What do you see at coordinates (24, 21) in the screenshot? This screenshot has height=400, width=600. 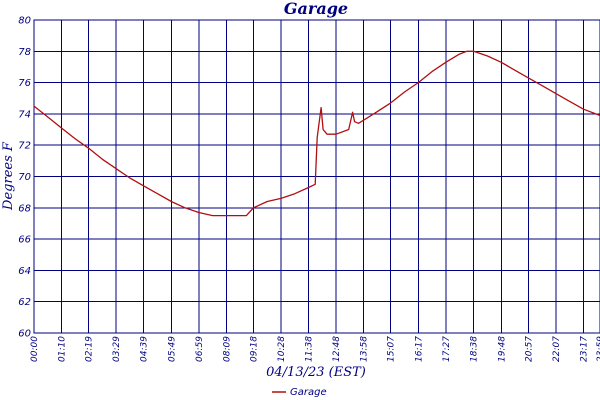 I see `y-tick-label: 80` at bounding box center [24, 21].